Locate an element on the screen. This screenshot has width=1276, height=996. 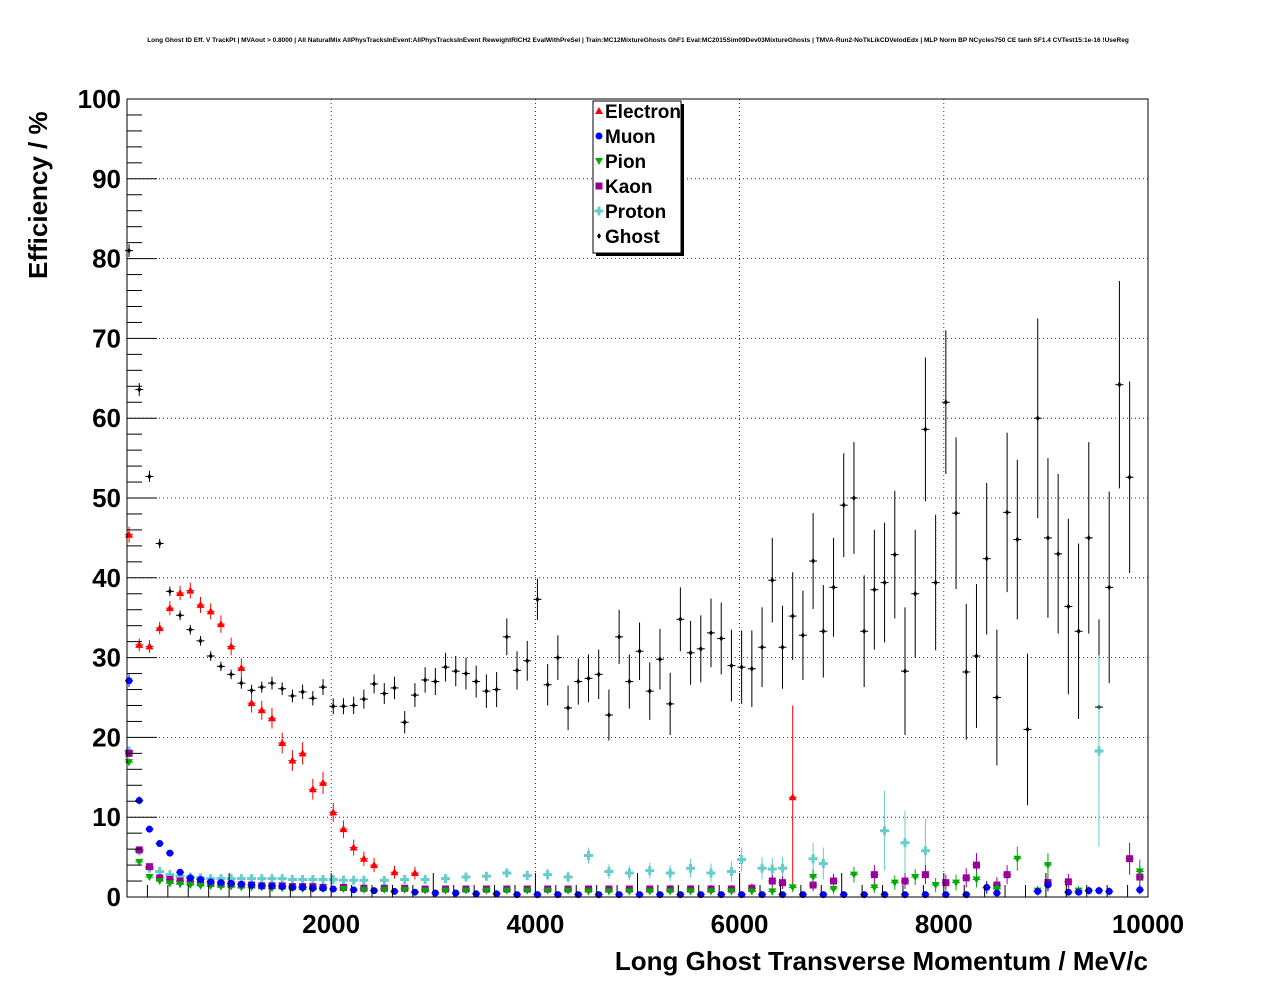
y-tick-label: 20 is located at coordinates (106, 737).